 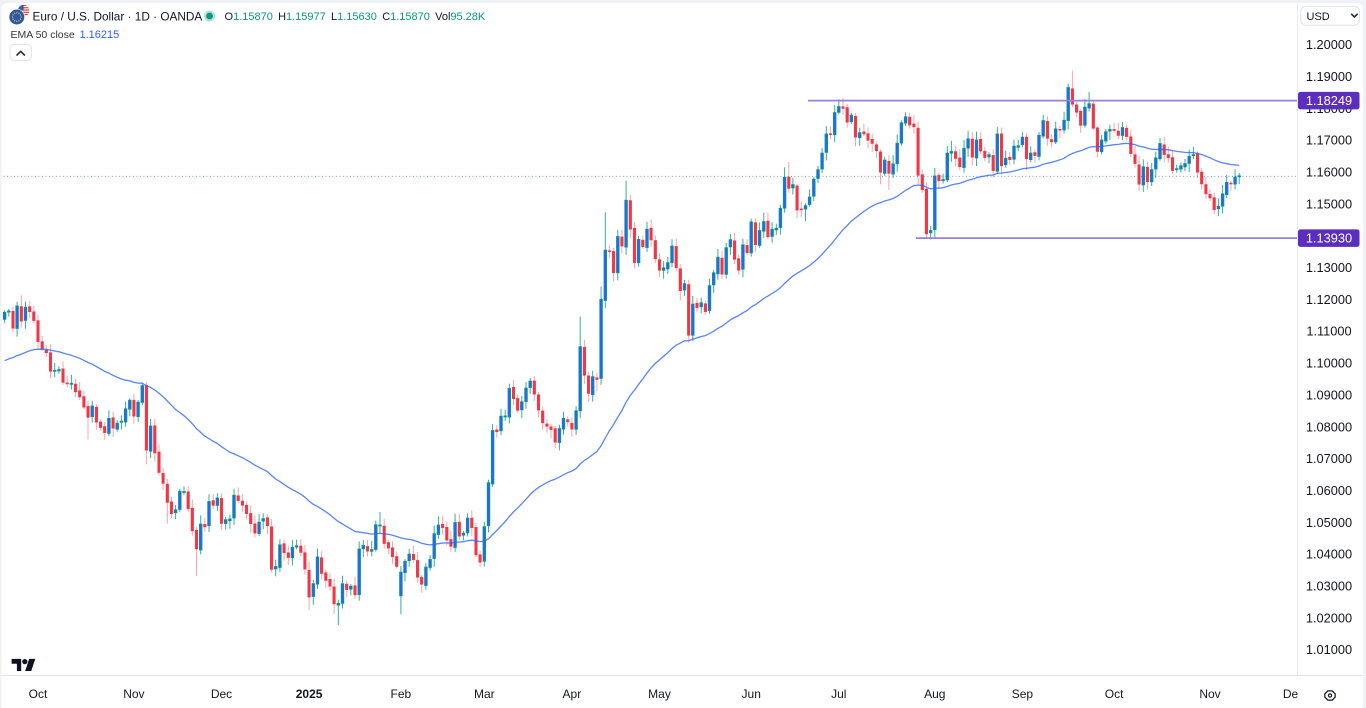 What do you see at coordinates (1329, 76) in the screenshot?
I see `svg-text: 1.19000` at bounding box center [1329, 76].